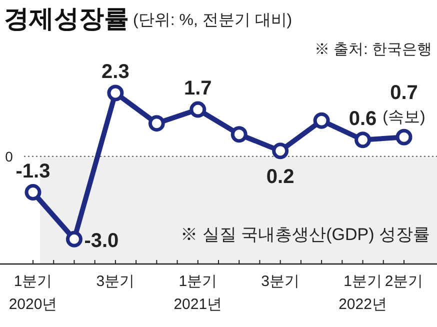  I want to click on text: ※ 출처: 한국은행, so click(373, 49).